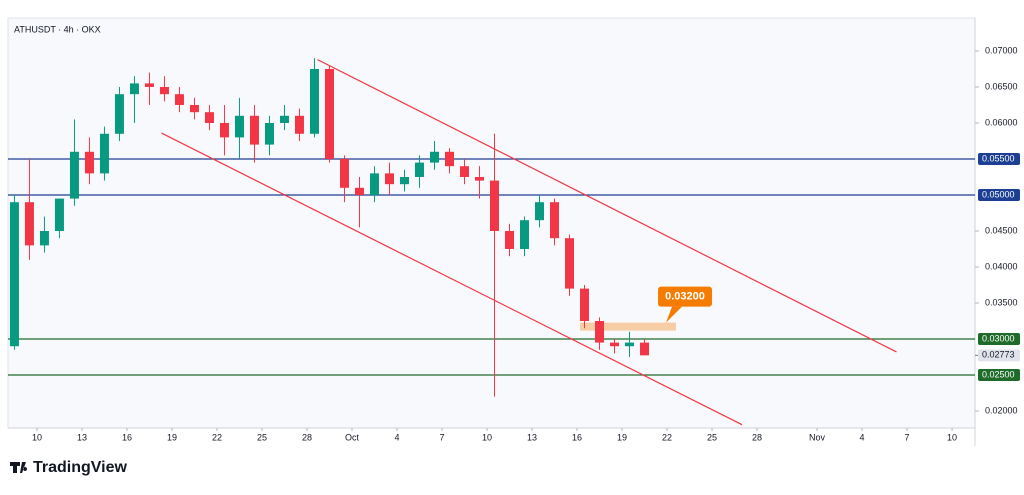  I want to click on y-tick-label: 0.07000, so click(1001, 50).